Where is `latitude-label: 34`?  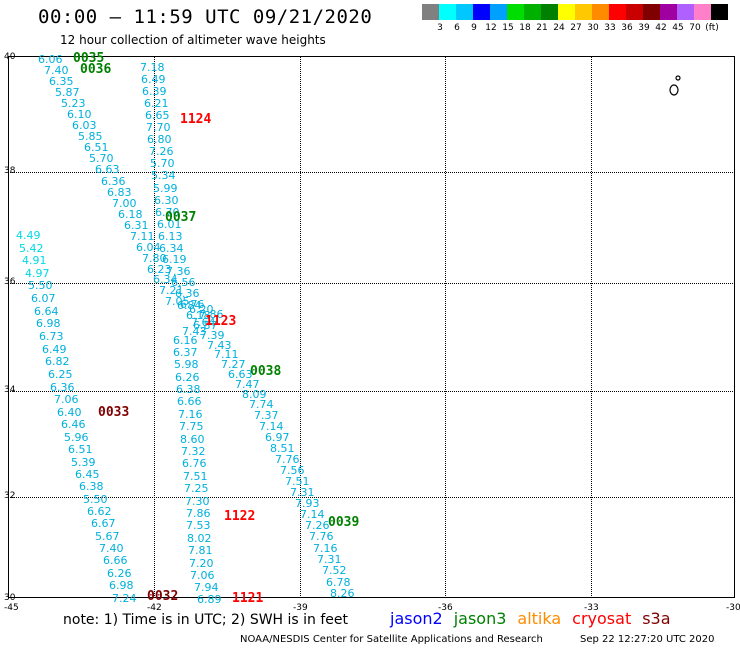 latitude-label: 34 is located at coordinates (10, 390).